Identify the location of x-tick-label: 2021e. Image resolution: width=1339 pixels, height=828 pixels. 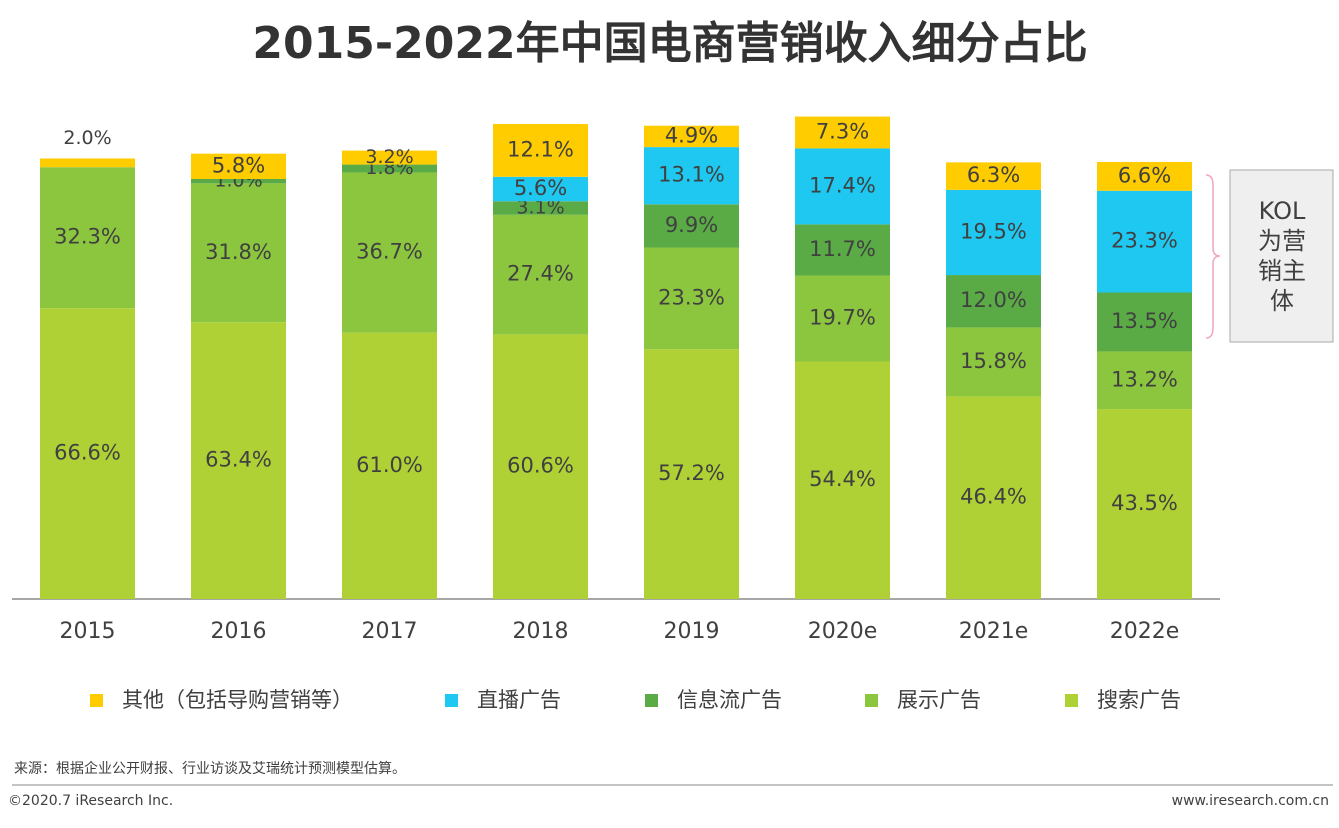
(994, 631).